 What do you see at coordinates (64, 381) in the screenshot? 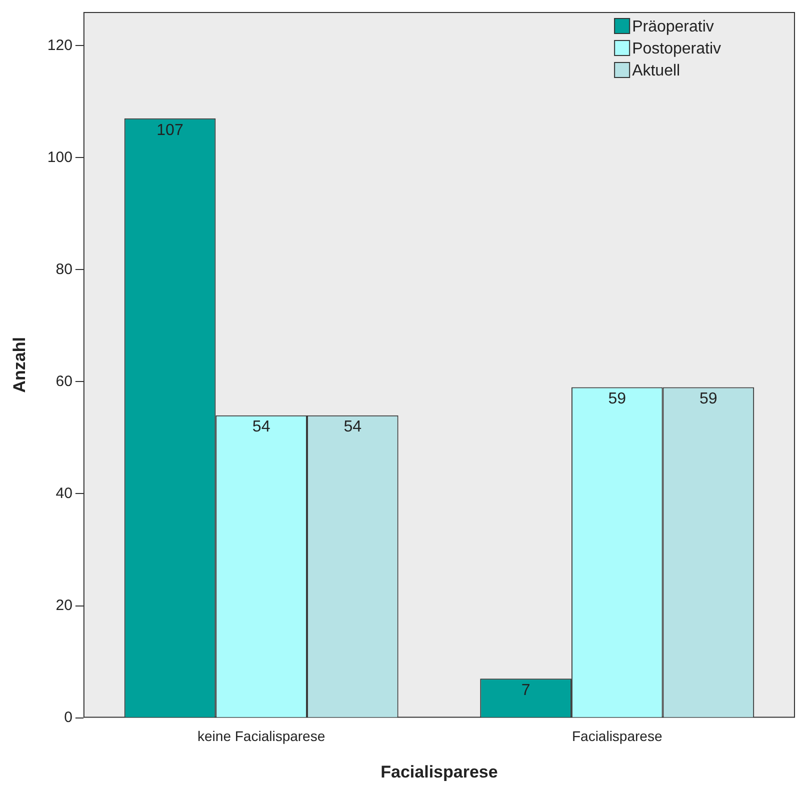
I see `y-tick-label: 60` at bounding box center [64, 381].